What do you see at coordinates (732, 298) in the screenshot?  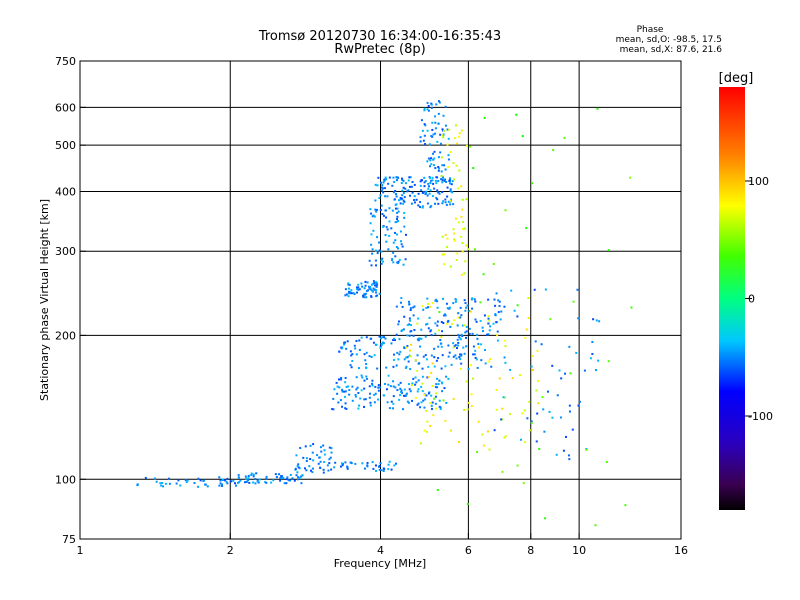 I see `colorbar` at bounding box center [732, 298].